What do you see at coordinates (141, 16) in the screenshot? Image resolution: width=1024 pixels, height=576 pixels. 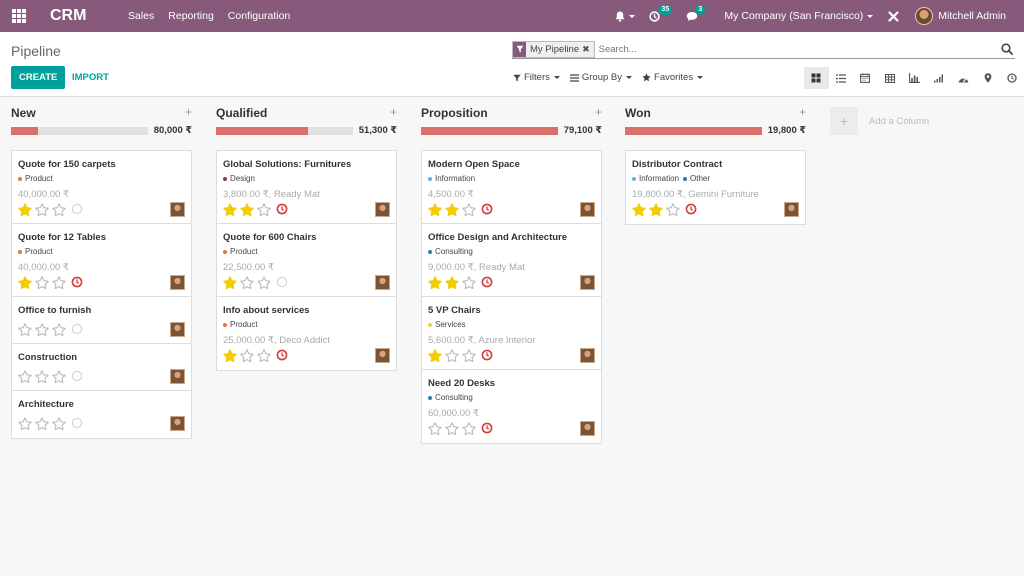 I see `menu-sales: Sales` at bounding box center [141, 16].